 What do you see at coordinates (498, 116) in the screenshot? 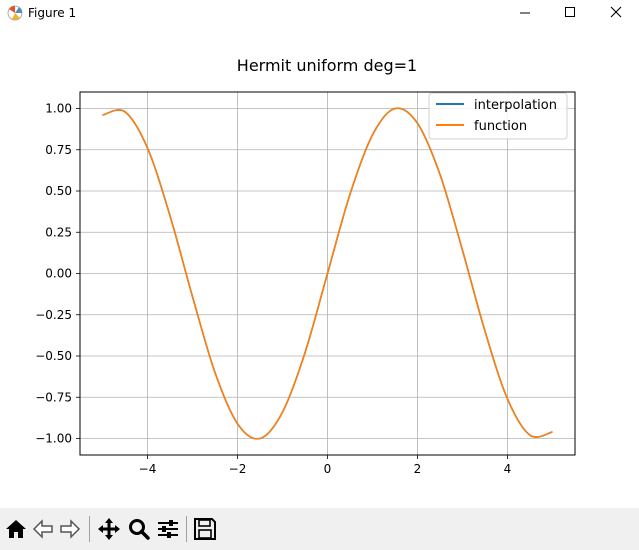
I see `legend: interpolation function` at bounding box center [498, 116].